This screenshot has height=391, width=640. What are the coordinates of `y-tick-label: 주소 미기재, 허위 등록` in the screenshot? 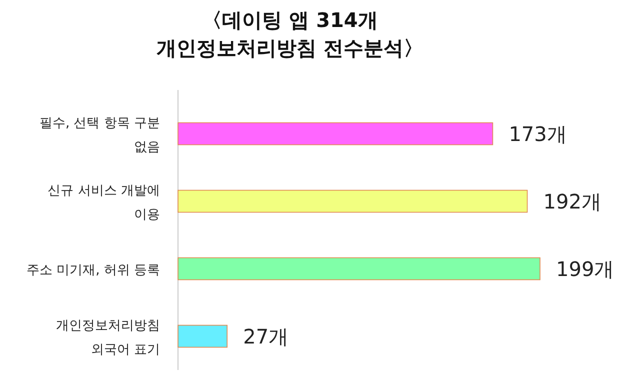 It's located at (93, 270).